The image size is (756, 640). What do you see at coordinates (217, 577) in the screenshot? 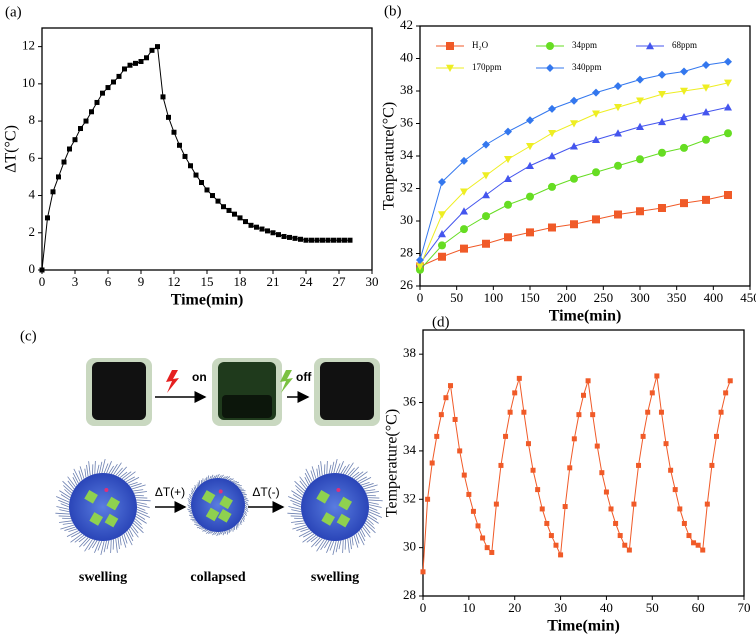
I see `state-label: collapsed` at bounding box center [217, 577].